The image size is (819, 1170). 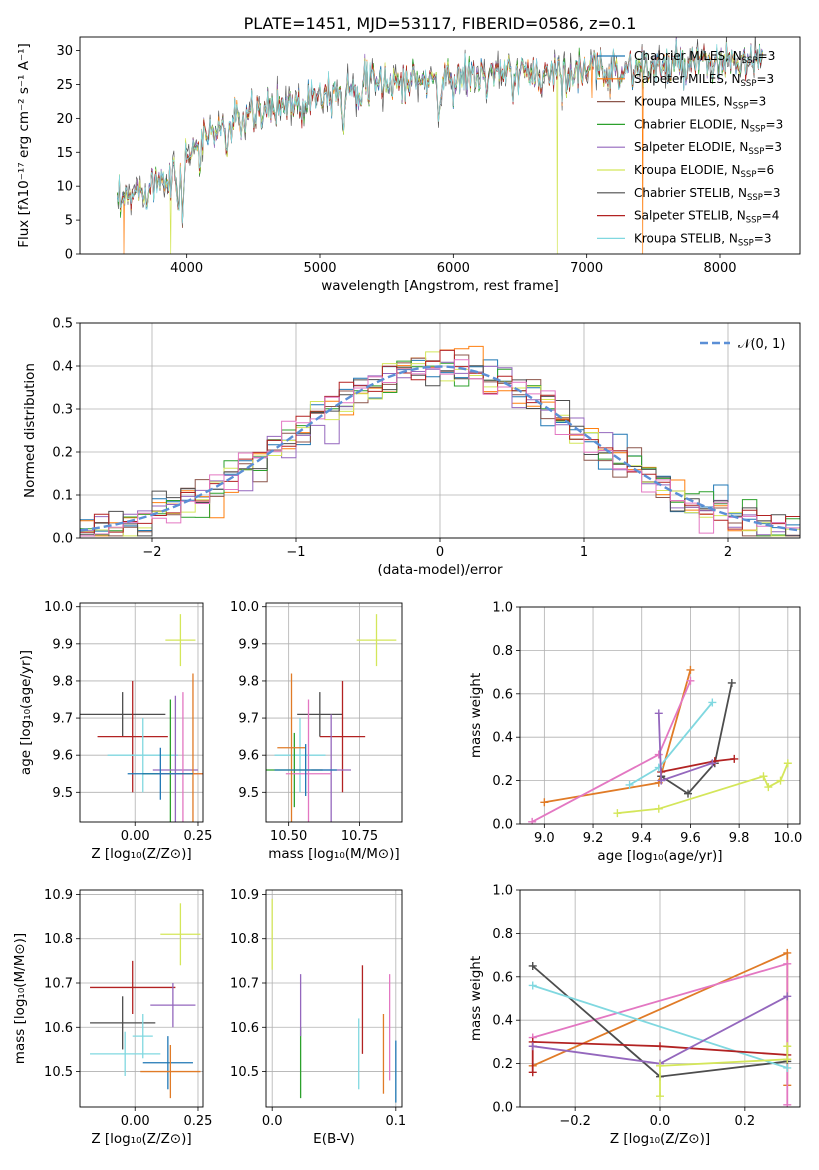 What do you see at coordinates (64, 85) in the screenshot?
I see `y-tick-label: 25` at bounding box center [64, 85].